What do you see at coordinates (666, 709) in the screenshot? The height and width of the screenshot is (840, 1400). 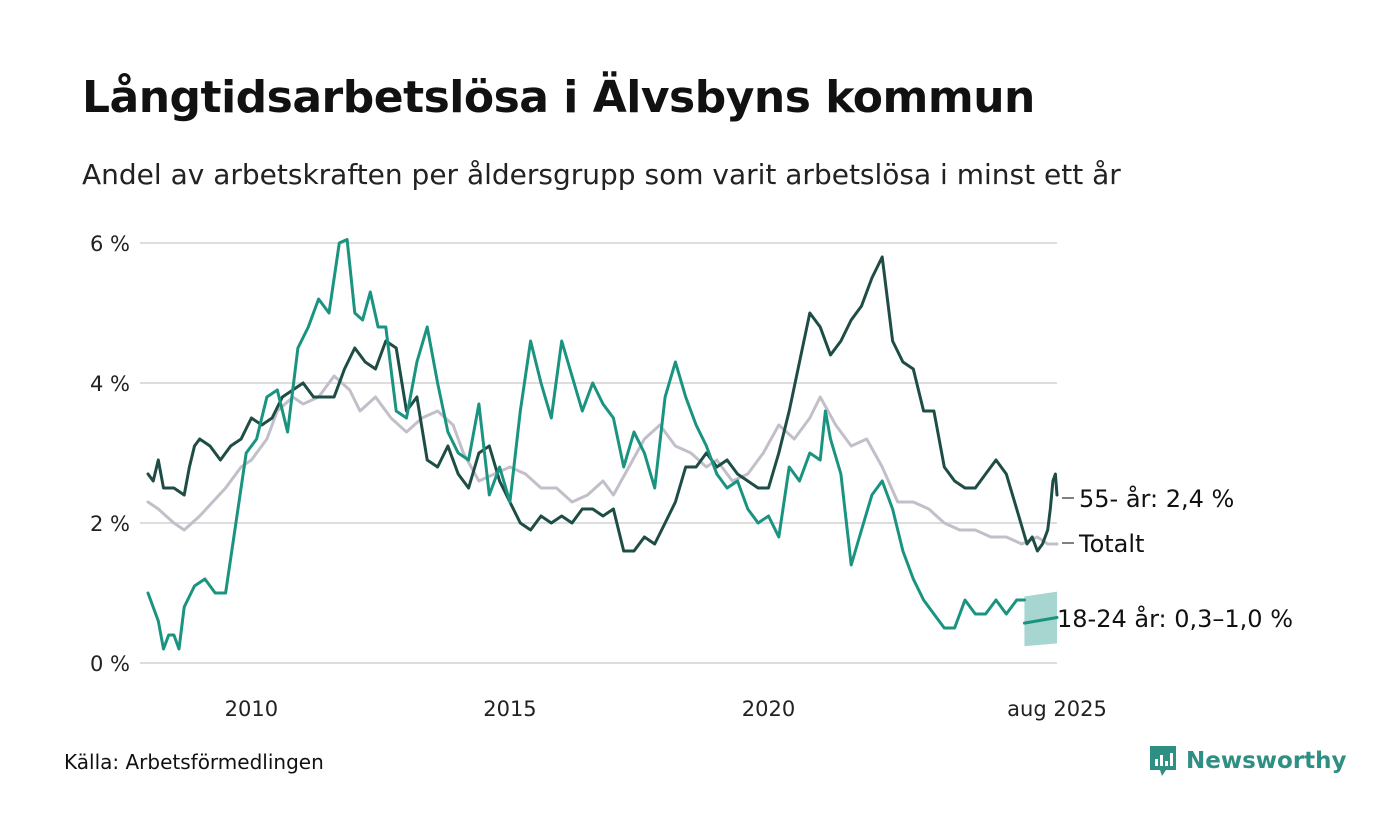 I see `x-axis-ticks: 2010 2015 2020 aug 2025` at bounding box center [666, 709].